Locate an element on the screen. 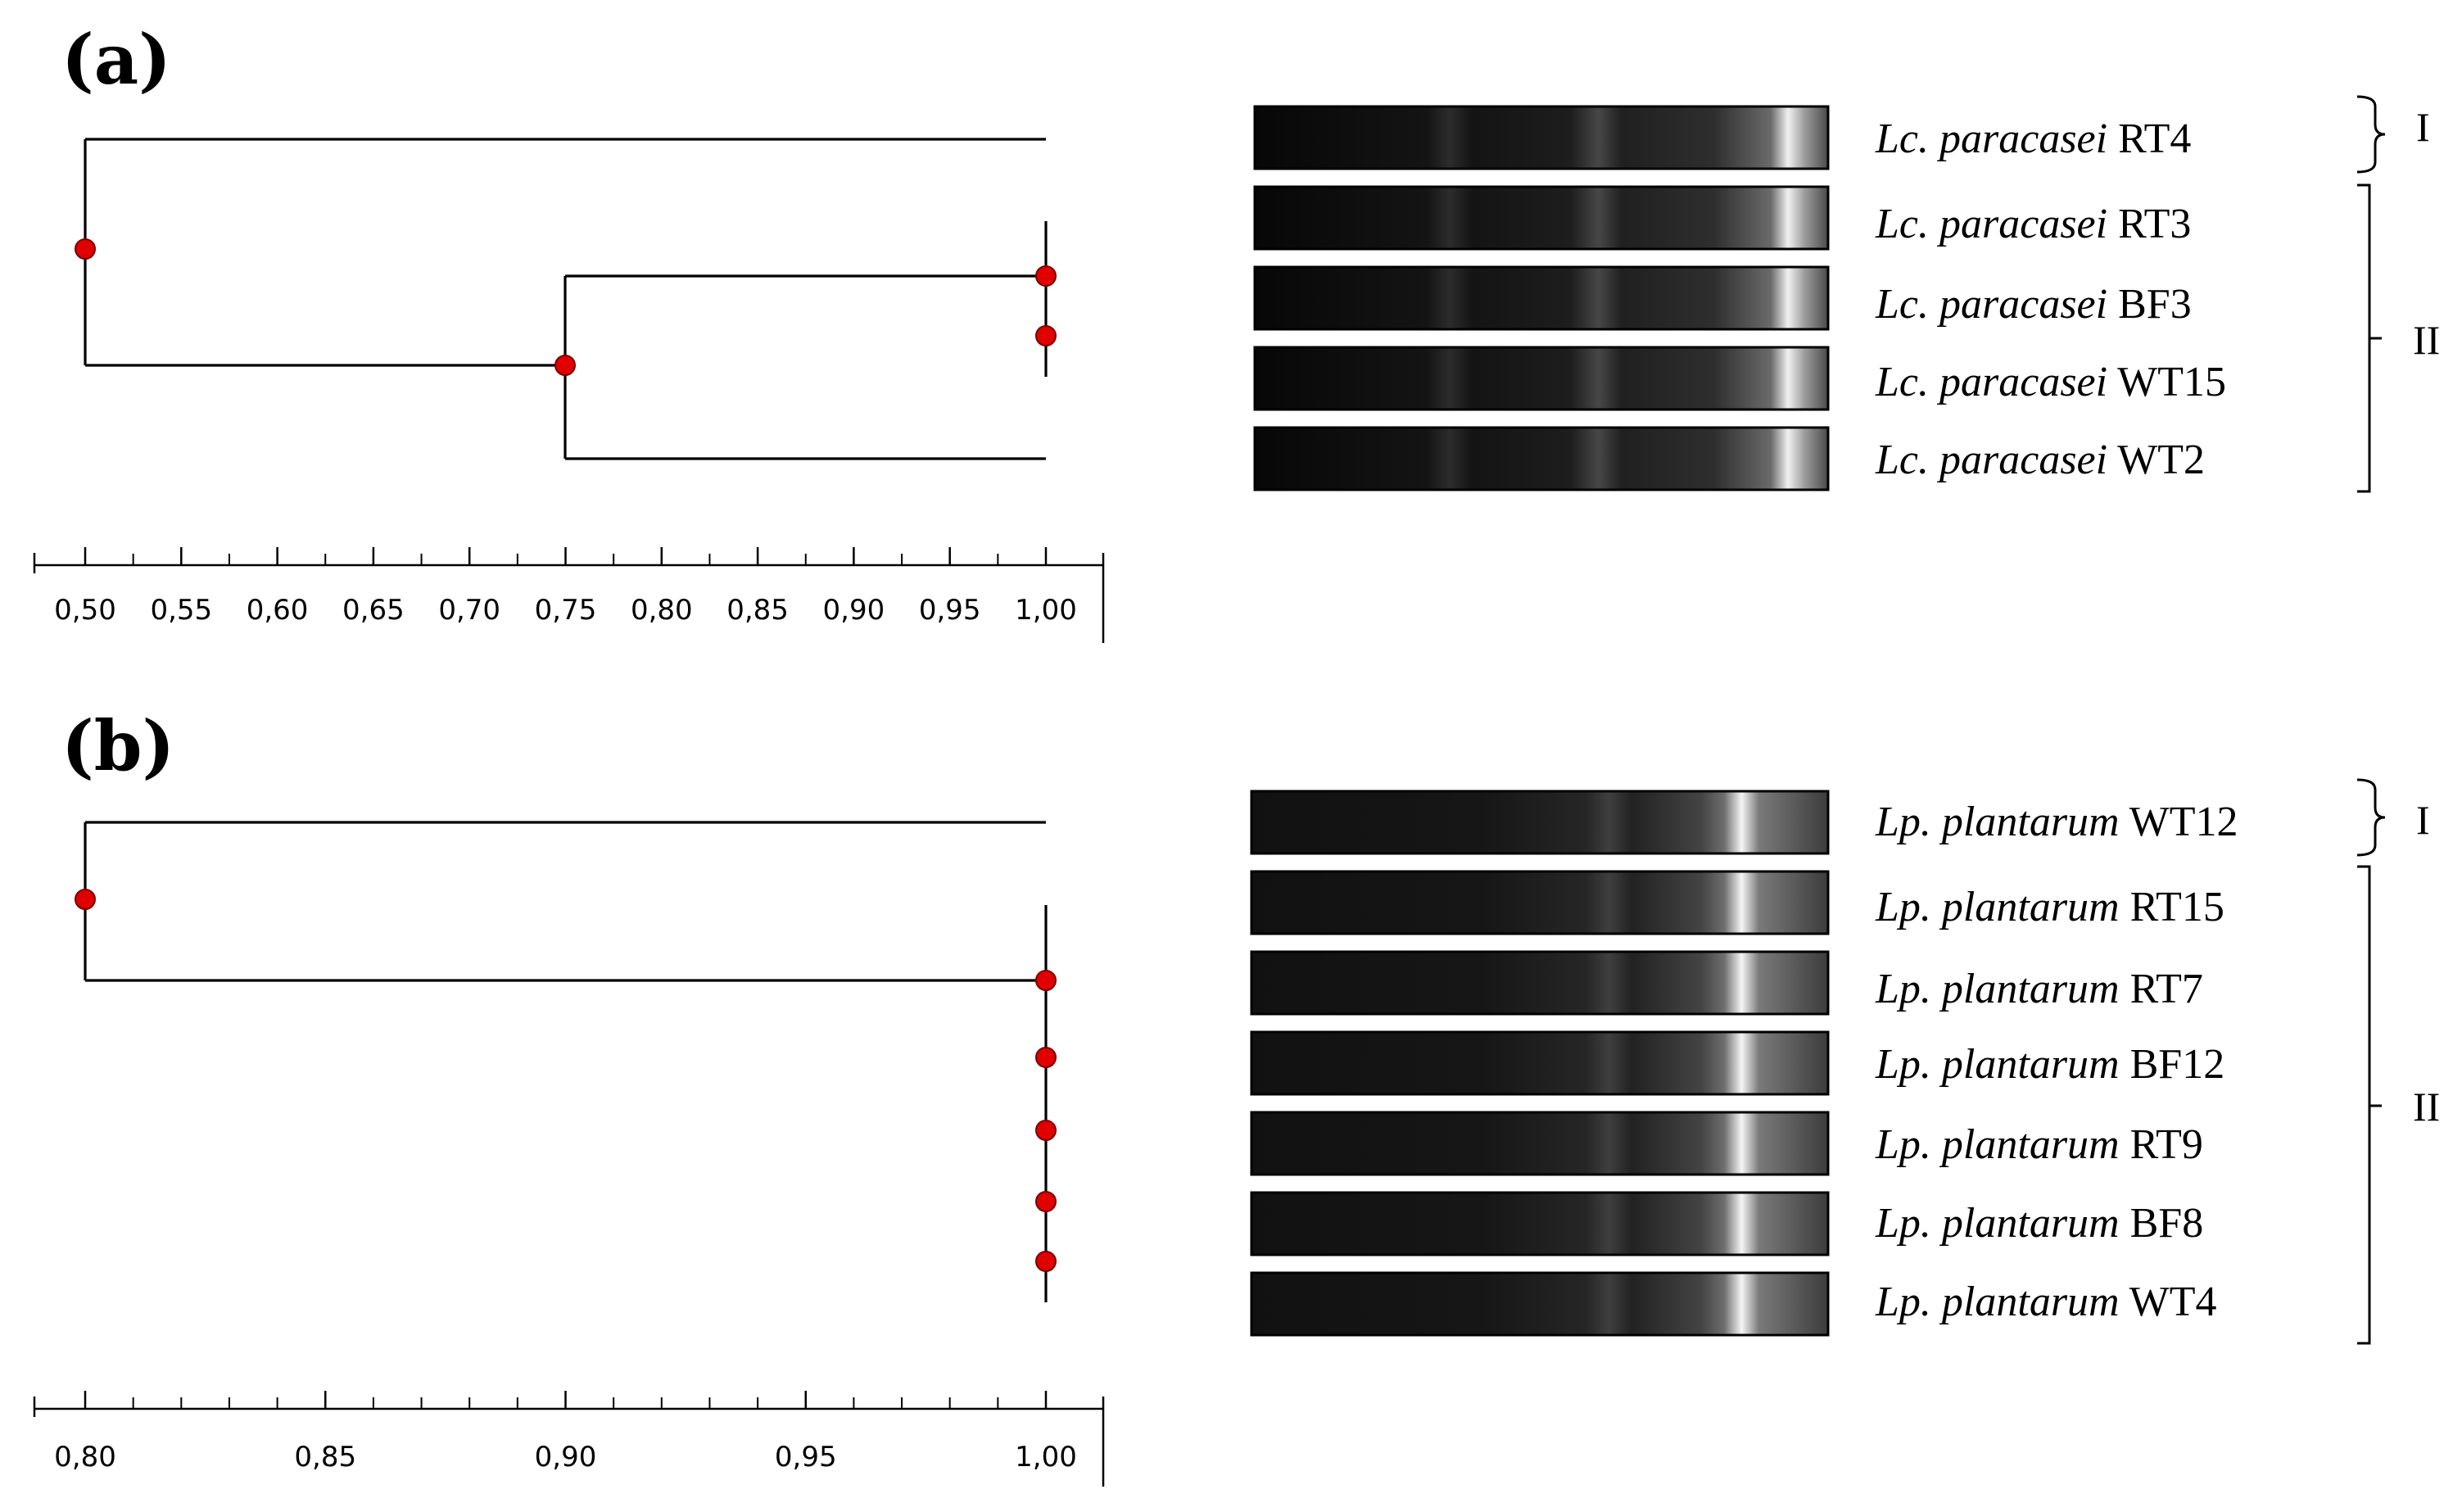 The image size is (2462, 1512). panel-a-label: (a) is located at coordinates (116, 59).